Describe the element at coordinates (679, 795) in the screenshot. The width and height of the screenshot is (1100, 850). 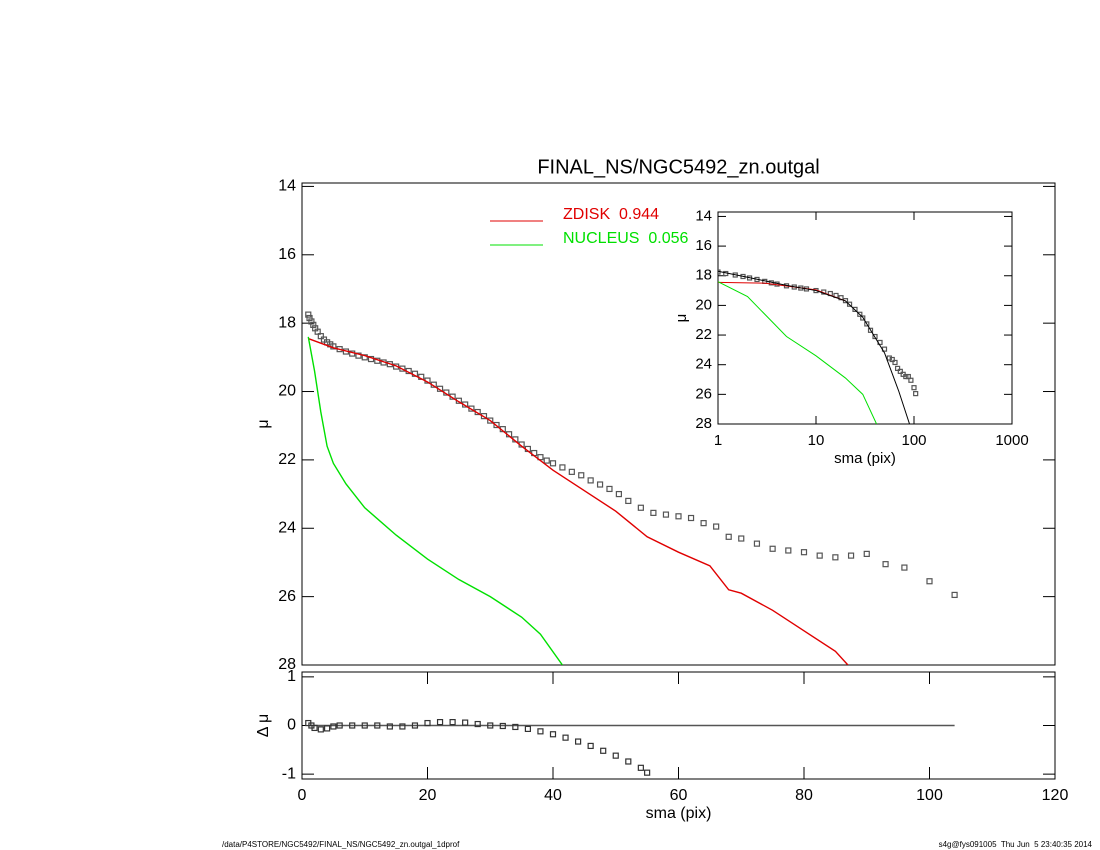
I see `x-tick-label: 60` at that location.